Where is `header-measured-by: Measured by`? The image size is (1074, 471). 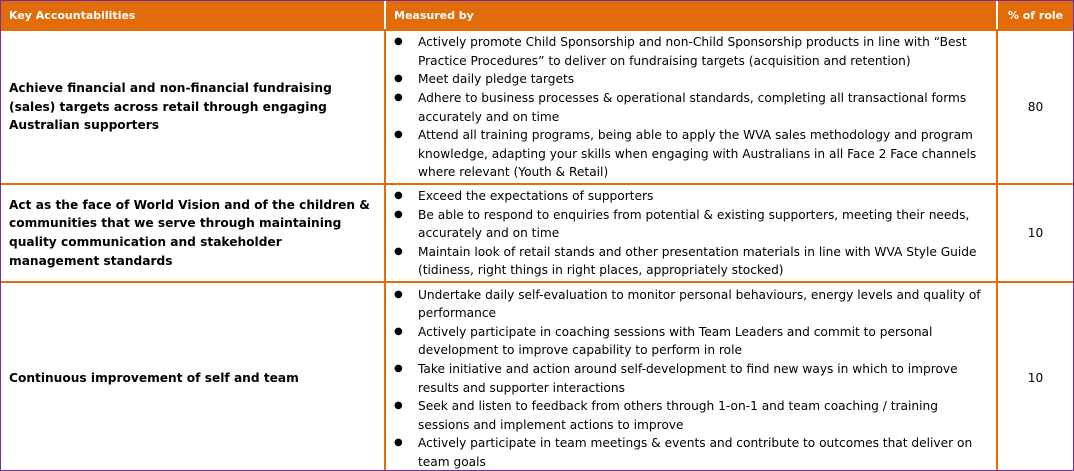
header-measured-by: Measured by is located at coordinates (690, 16).